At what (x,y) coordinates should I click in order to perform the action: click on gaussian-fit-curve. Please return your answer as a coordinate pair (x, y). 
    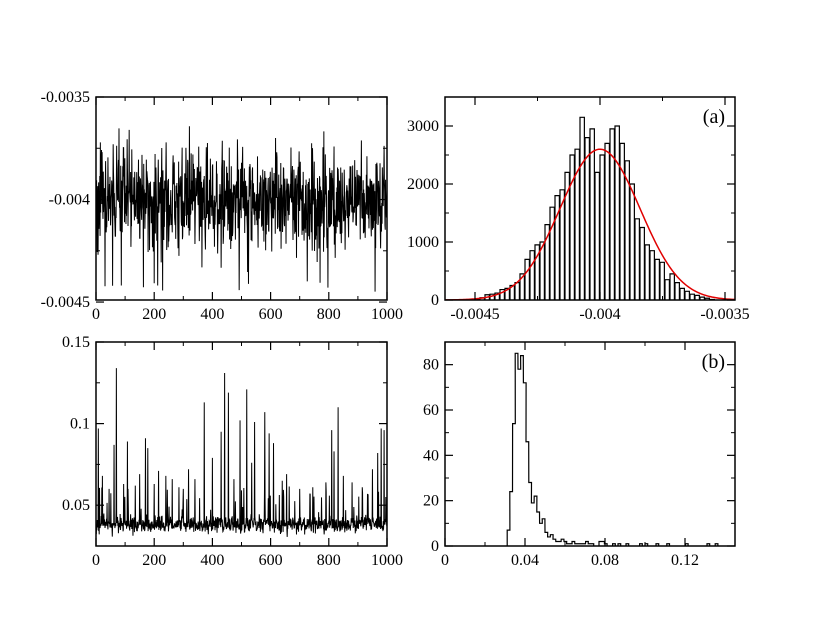
    Looking at the image, I should click on (590, 224).